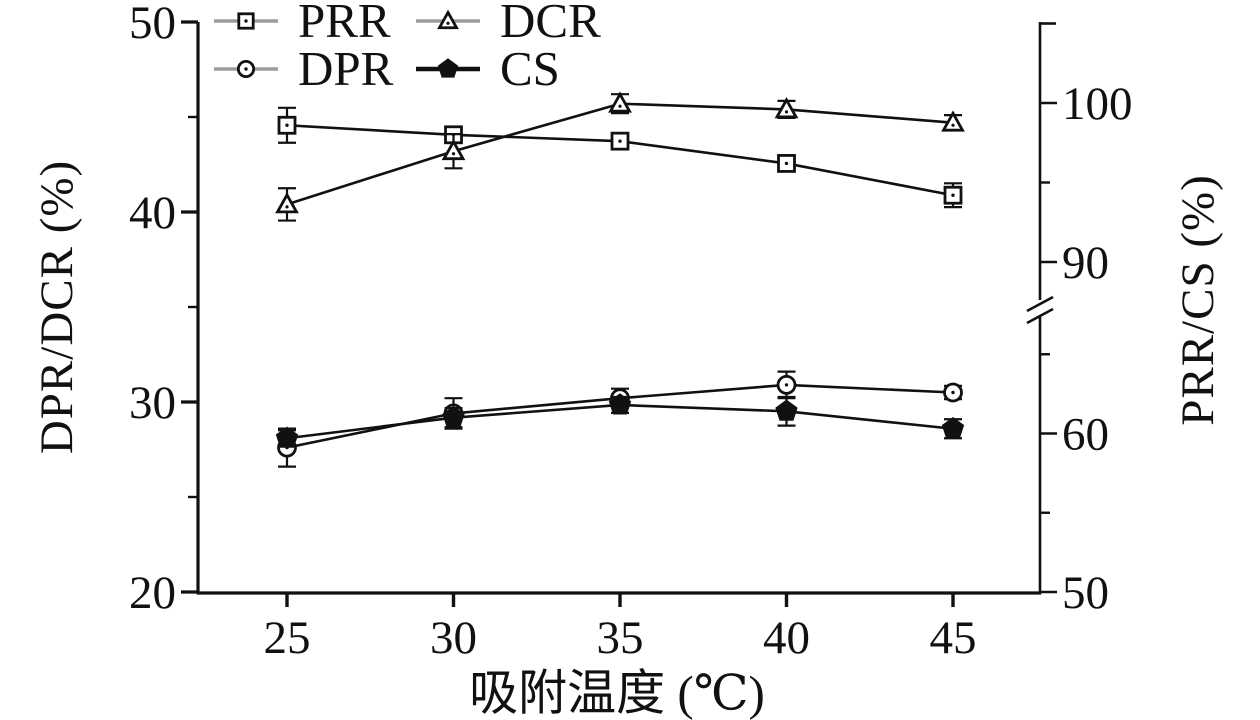 Image resolution: width=1260 pixels, height=720 pixels. Describe the element at coordinates (448, 19) in the screenshot. I see `legend-marker-dcr-icon` at that location.